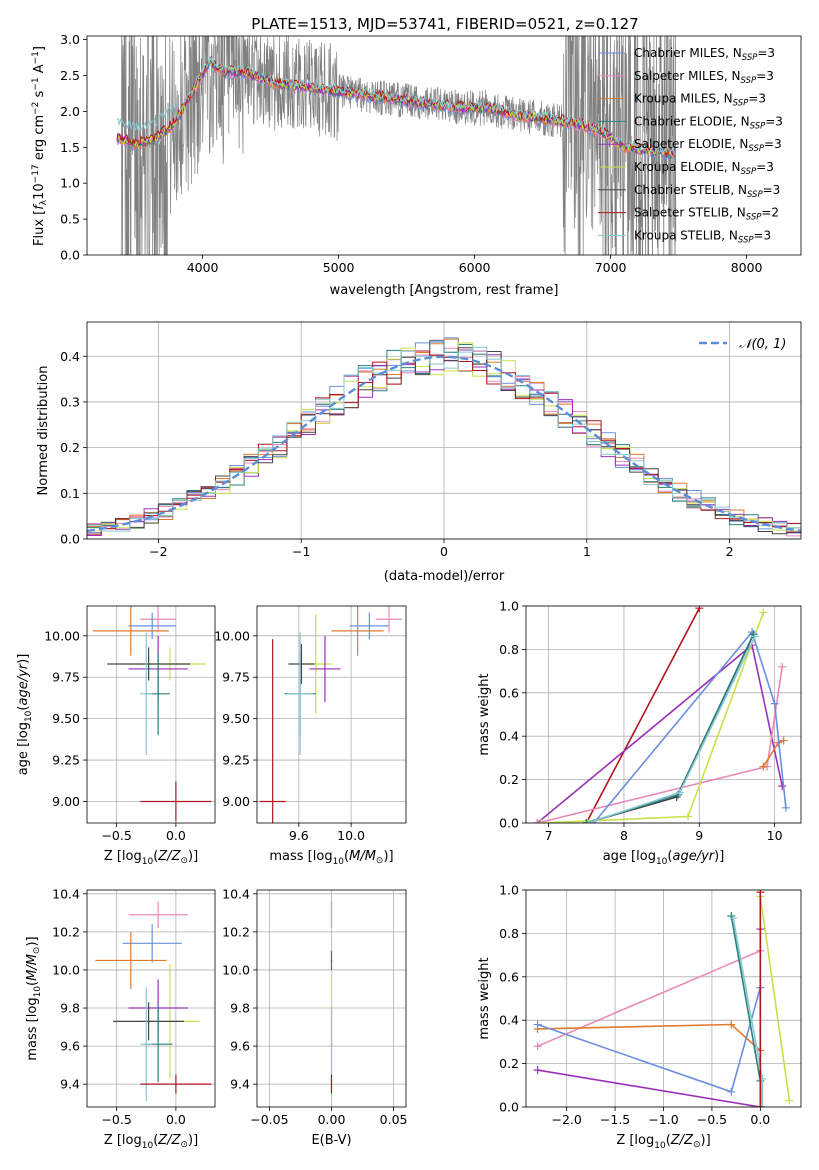 The image size is (819, 1170). I want to click on residuals-xlabel: (data-model)/error, so click(444, 576).